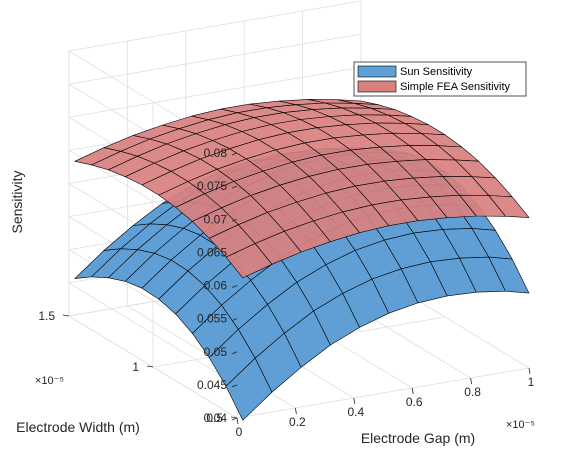 Image resolution: width=584 pixels, height=463 pixels. I want to click on legend-swatch-fea, so click(377, 86).